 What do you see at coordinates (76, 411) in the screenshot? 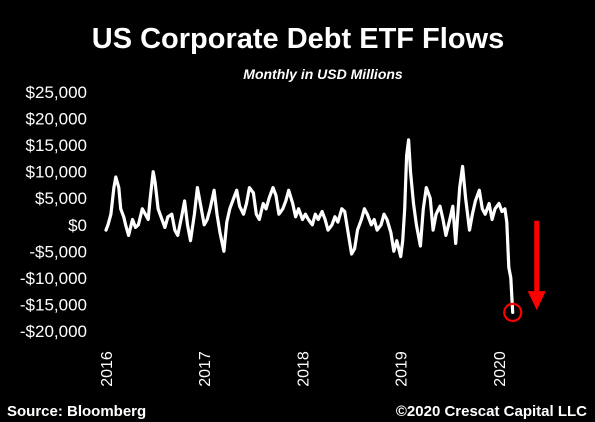
I see `source-label: Source: Bloomberg` at bounding box center [76, 411].